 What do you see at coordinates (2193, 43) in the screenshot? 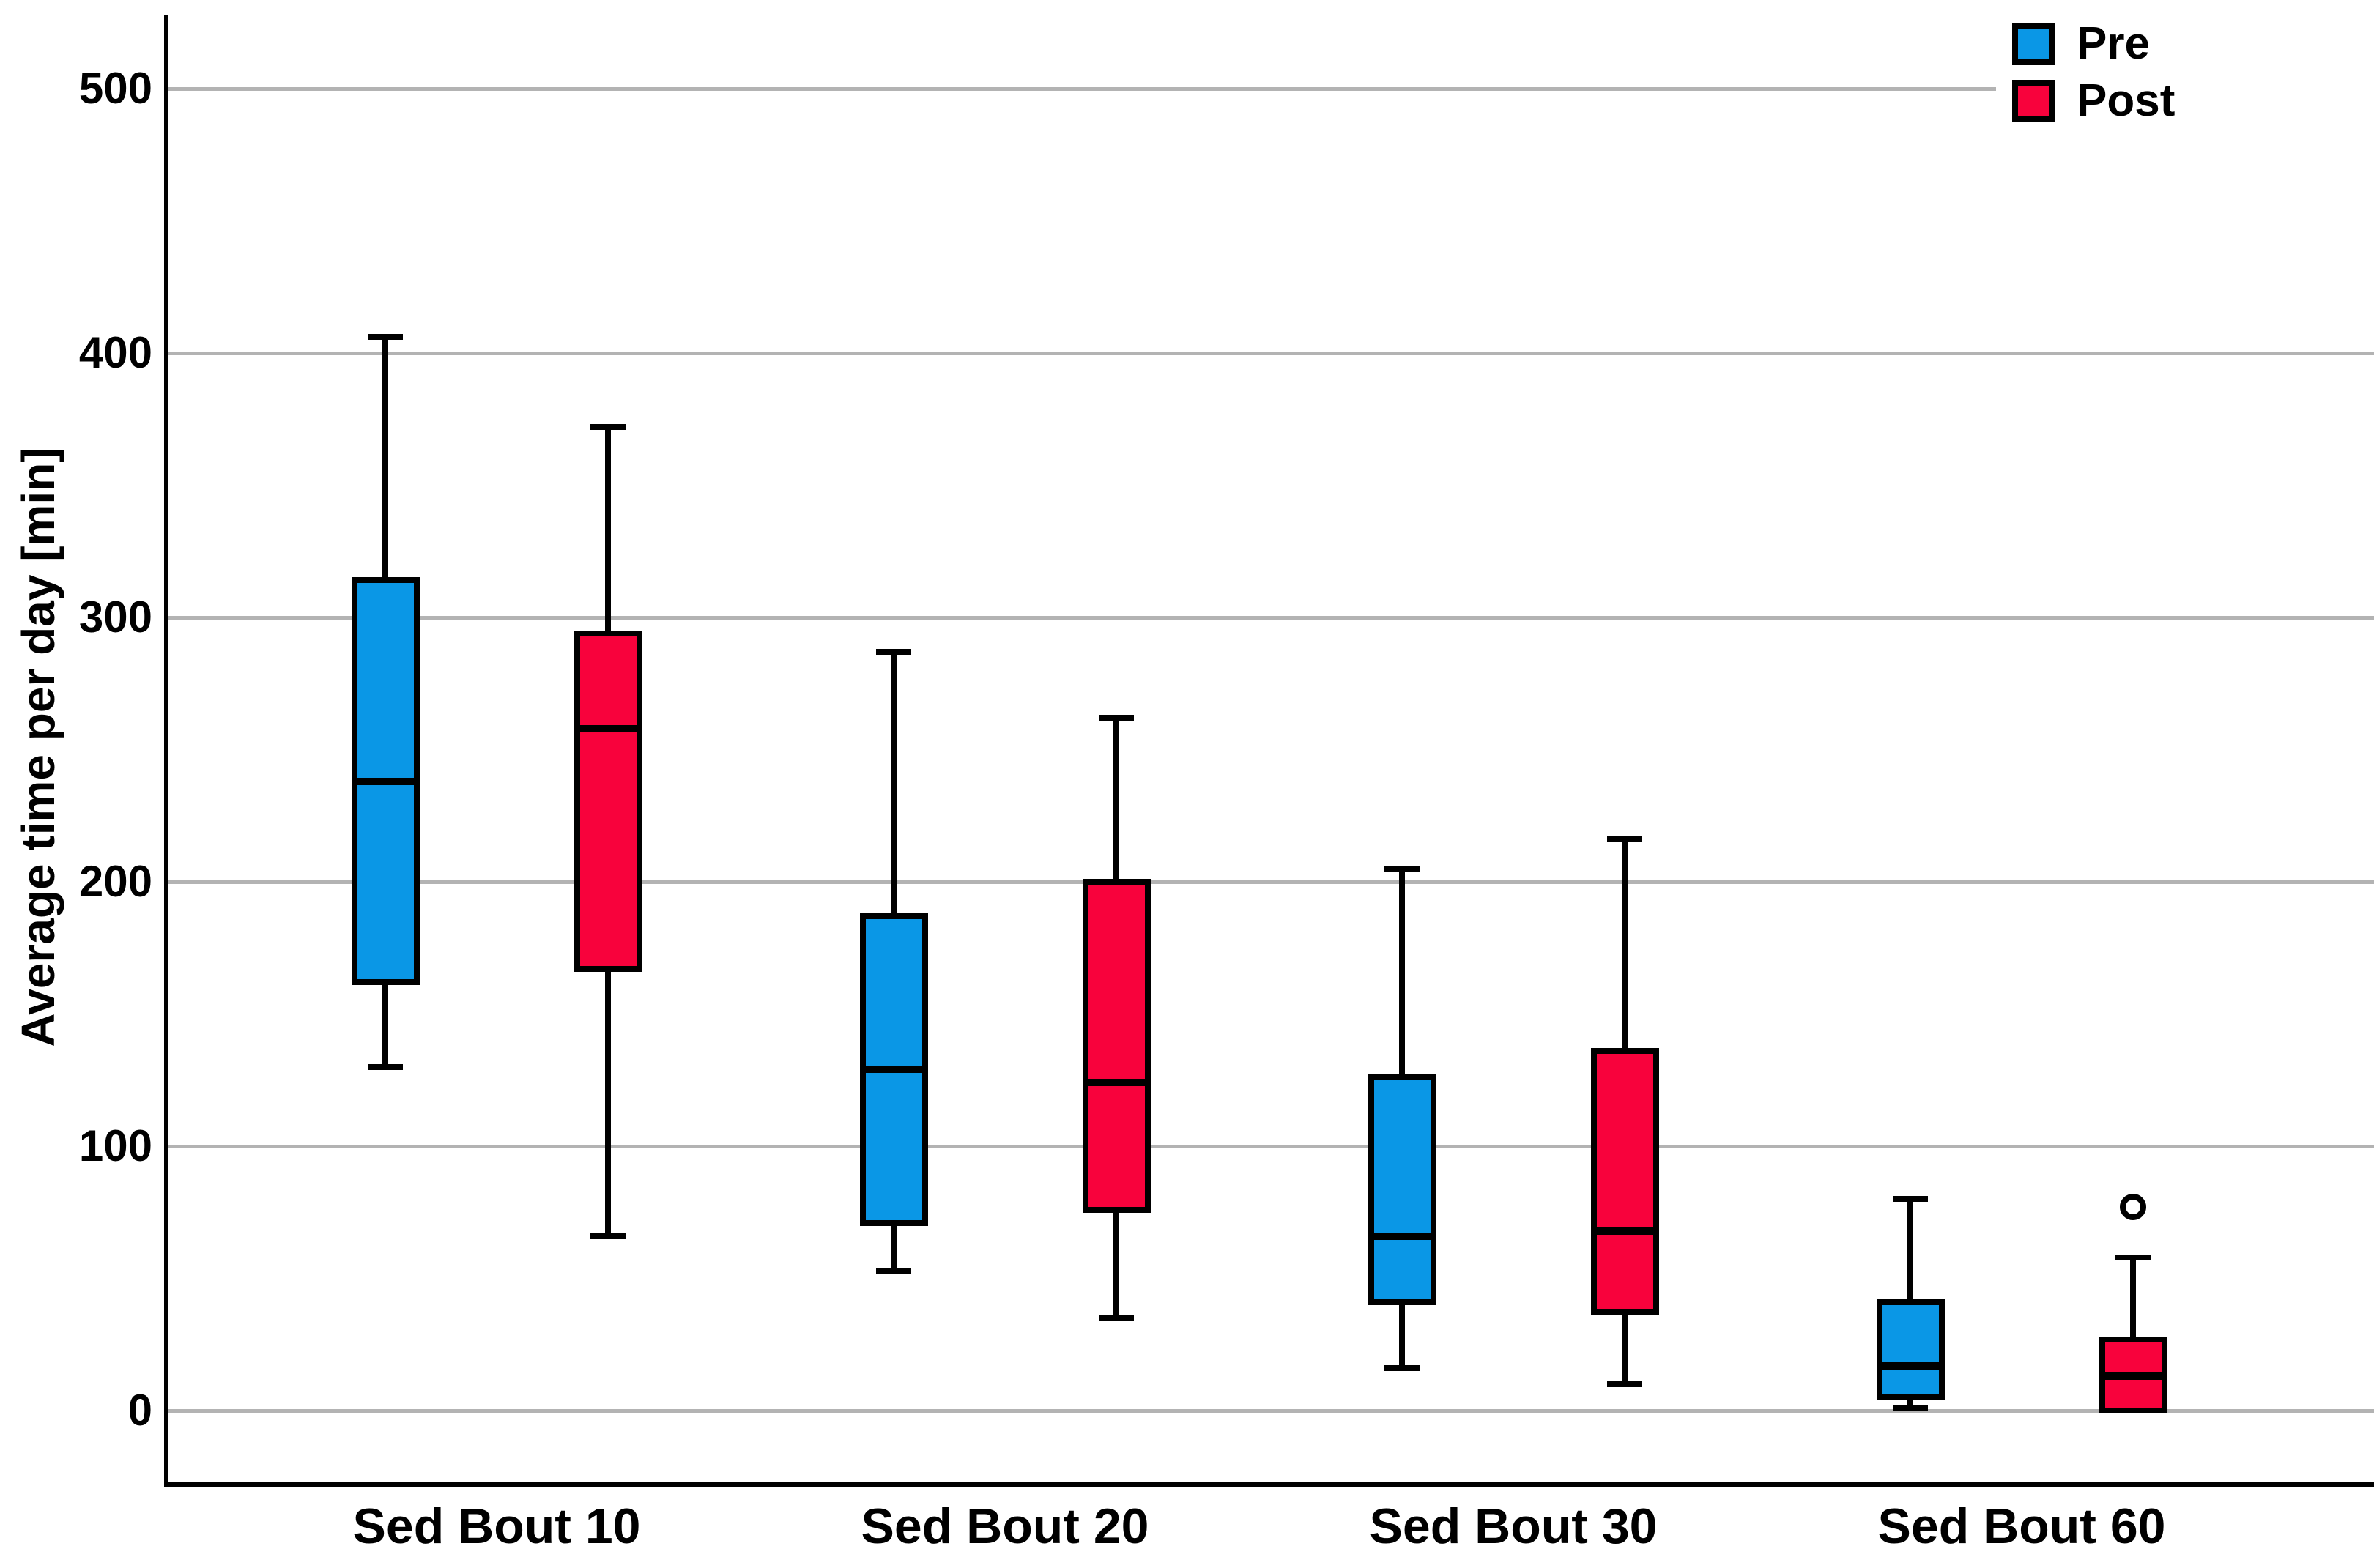
I see `legend-item-pre: Pre` at bounding box center [2193, 43].